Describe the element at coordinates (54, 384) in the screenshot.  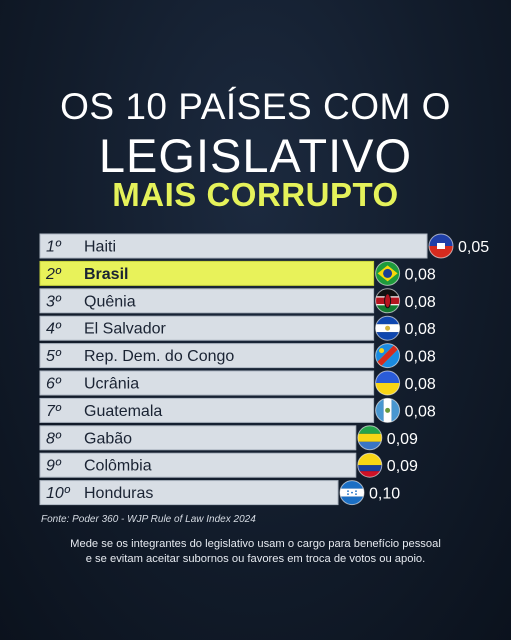
I see `rank-label: 6º` at that location.